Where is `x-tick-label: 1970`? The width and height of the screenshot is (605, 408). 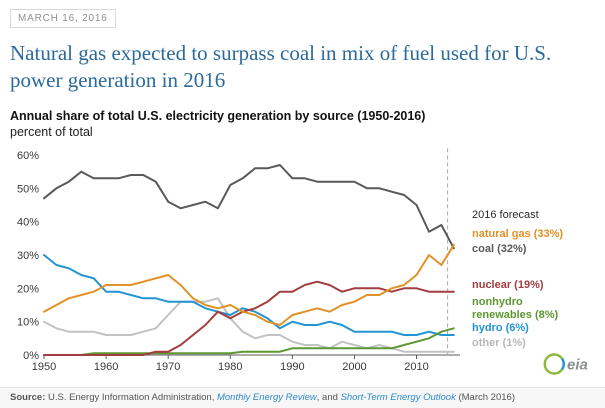 x-tick-label: 1970 is located at coordinates (168, 367).